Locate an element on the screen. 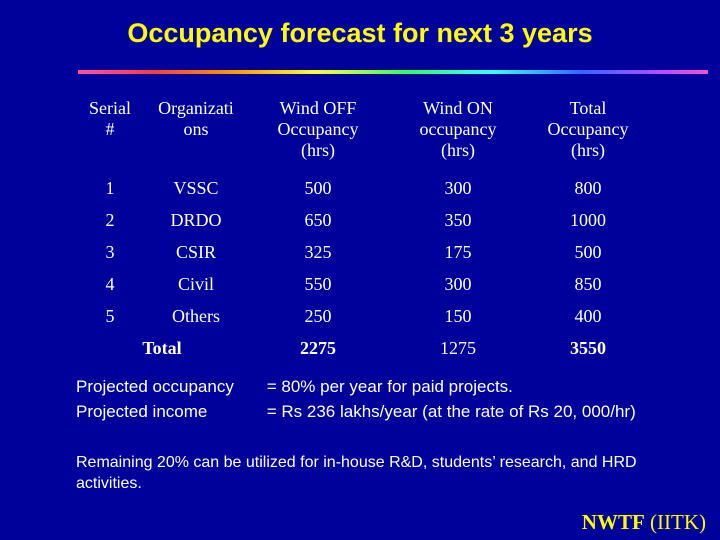  total-wind-on: 1275 is located at coordinates (458, 347).